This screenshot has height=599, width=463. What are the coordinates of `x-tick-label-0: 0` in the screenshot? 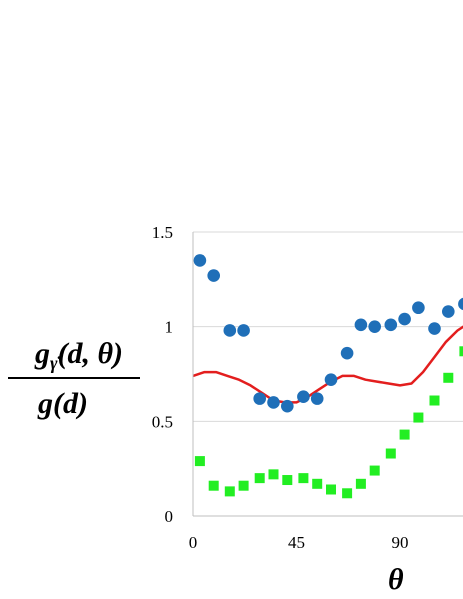 It's located at (193, 542).